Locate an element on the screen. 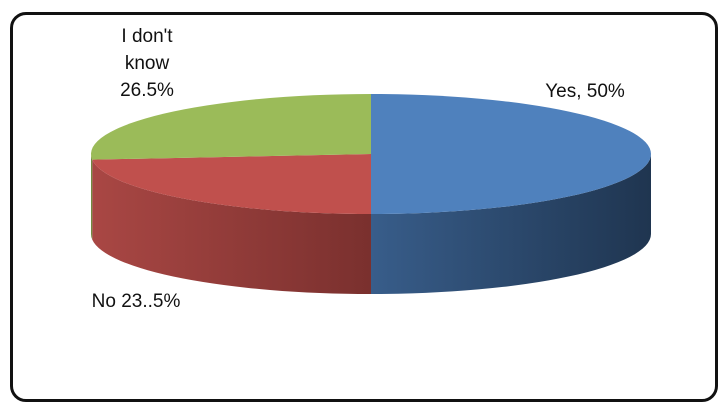 The height and width of the screenshot is (412, 727). pie-side-yes is located at coordinates (511, 224).